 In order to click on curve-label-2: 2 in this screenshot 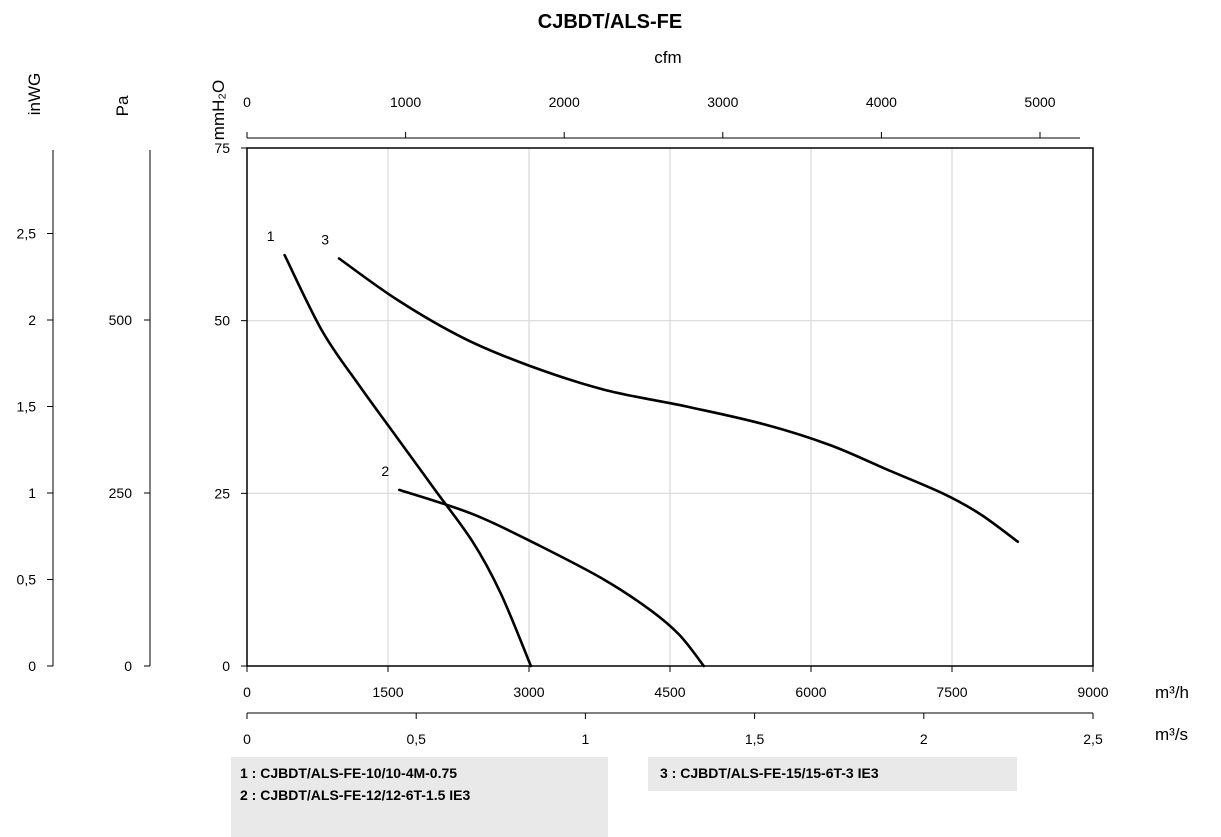, I will do `click(385, 471)`.